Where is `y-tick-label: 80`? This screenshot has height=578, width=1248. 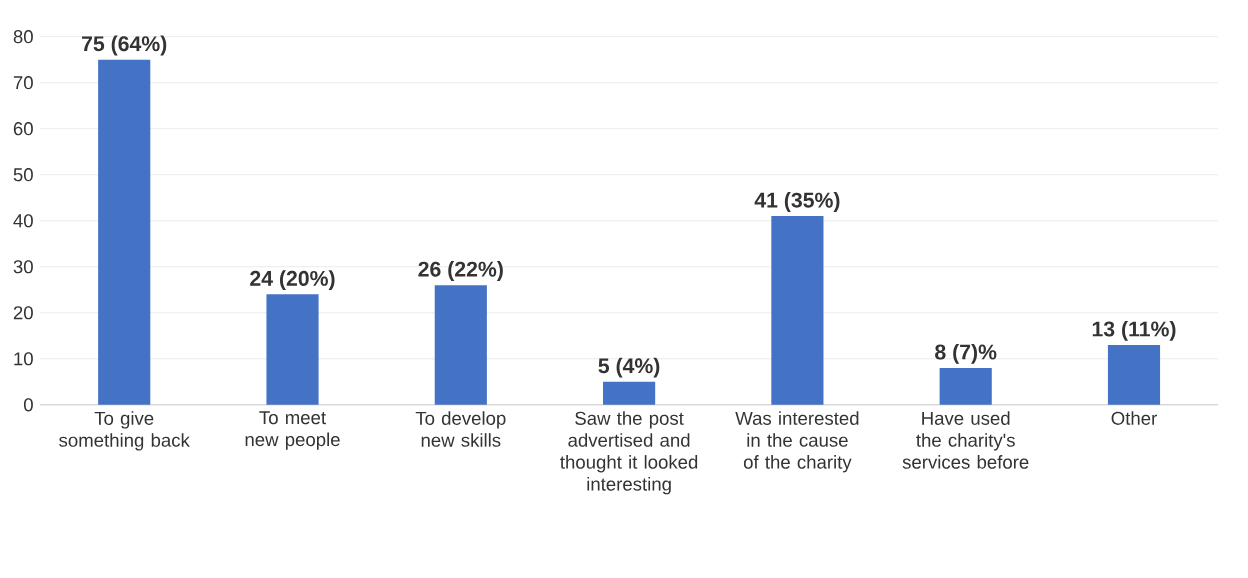
y-tick-label: 80 is located at coordinates (23, 37).